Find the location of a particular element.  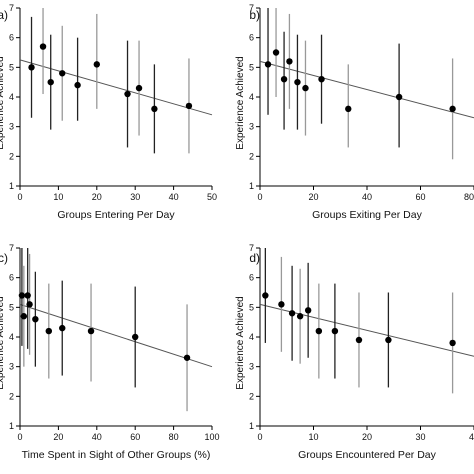

panel-label: c) is located at coordinates (4, 258).